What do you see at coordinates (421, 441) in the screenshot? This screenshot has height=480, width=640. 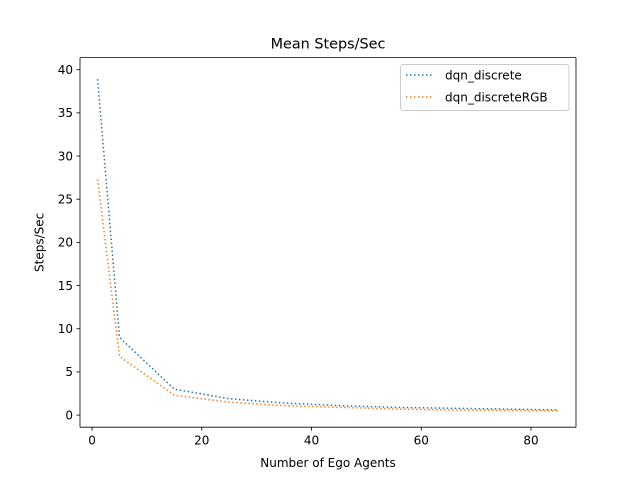 I see `x-tick-label: 60` at bounding box center [421, 441].